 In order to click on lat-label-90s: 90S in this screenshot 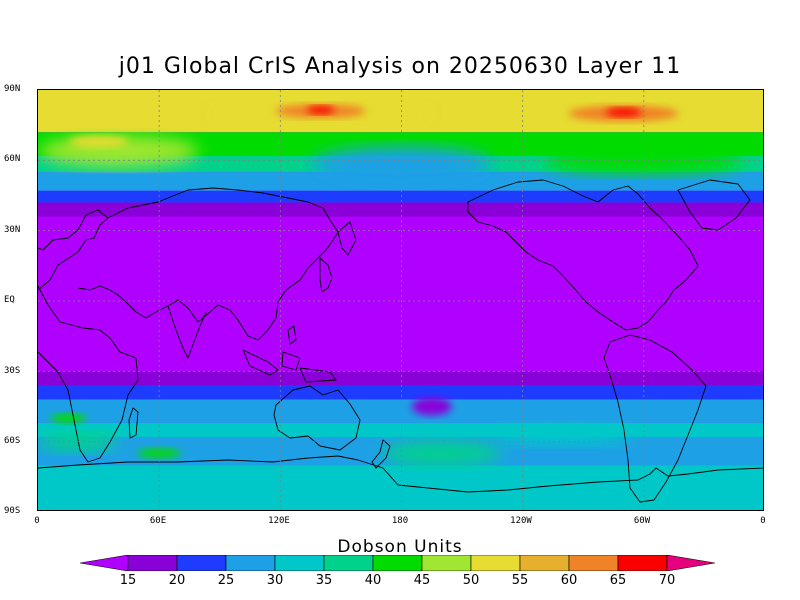, I will do `click(12, 511)`.